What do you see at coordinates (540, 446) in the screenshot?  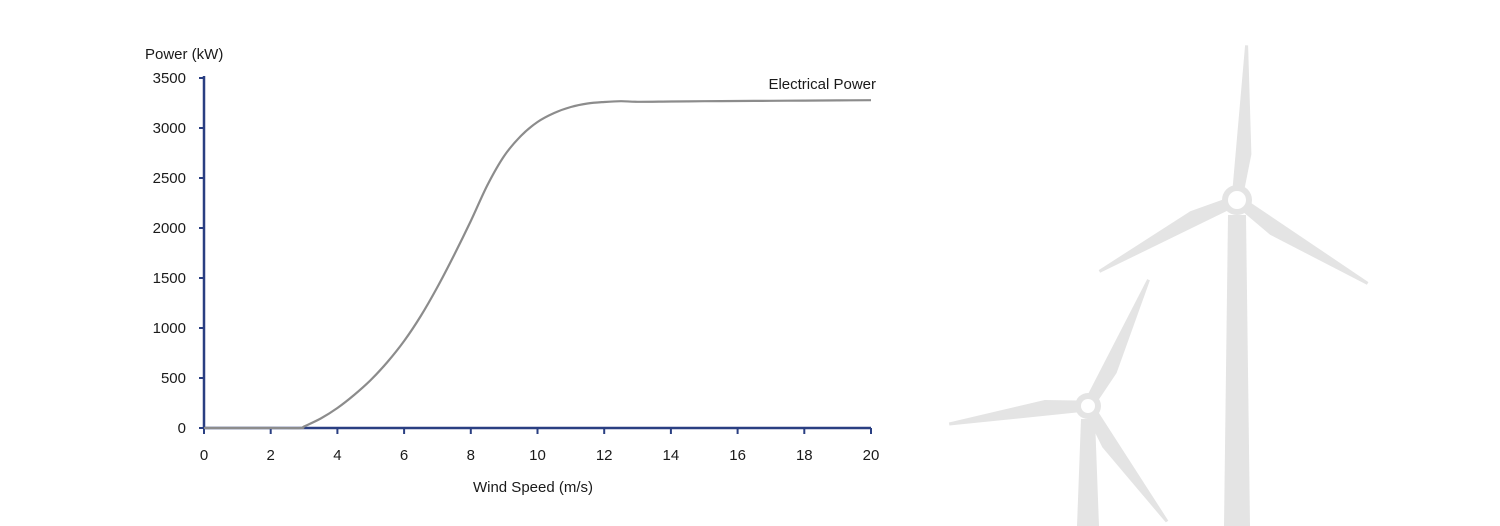 I see `x-axis-ticks: 0 2 4 6 8 10 12 14 16 18 20` at bounding box center [540, 446].